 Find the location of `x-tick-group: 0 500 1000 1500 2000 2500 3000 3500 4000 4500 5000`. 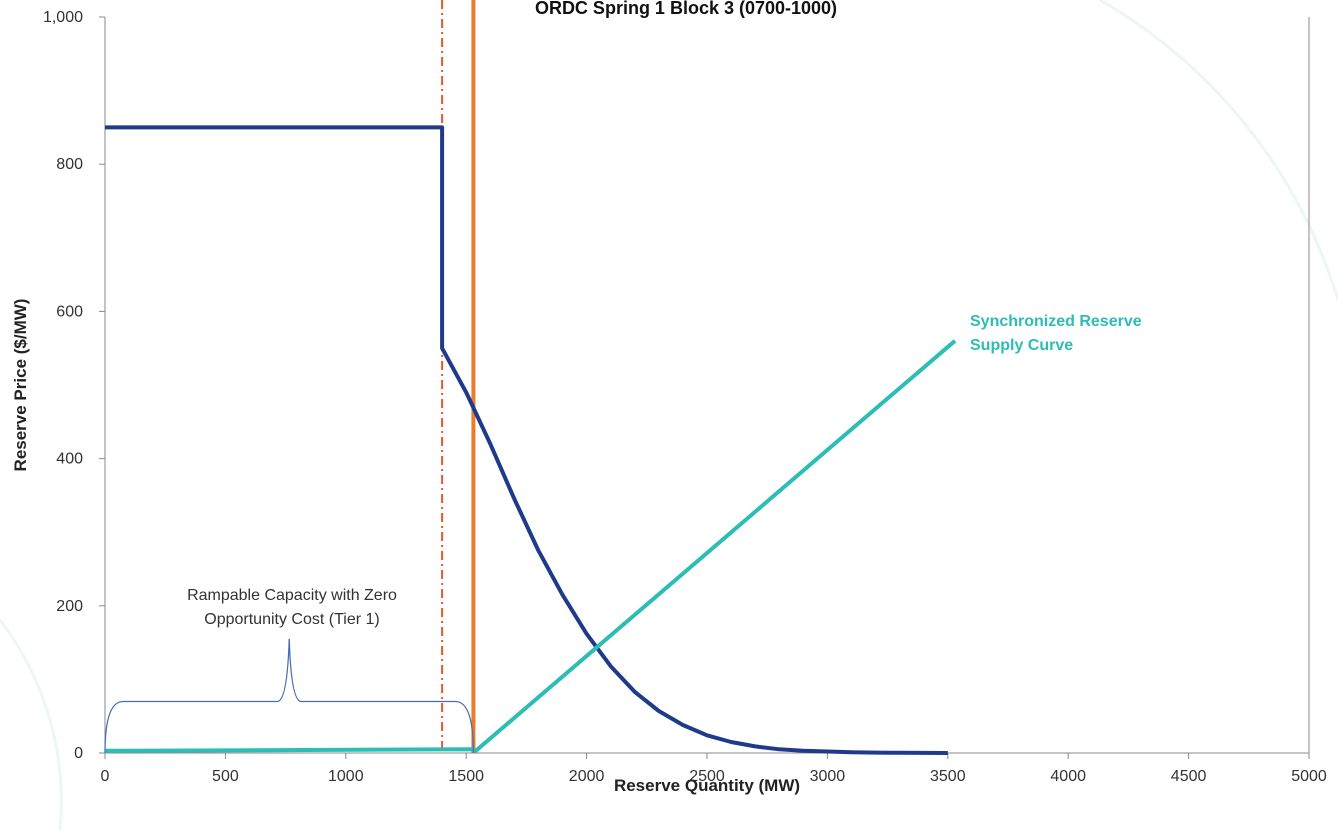

x-tick-group: 0 500 1000 1500 2000 2500 3000 3500 4000 4500 5000 is located at coordinates (714, 769).